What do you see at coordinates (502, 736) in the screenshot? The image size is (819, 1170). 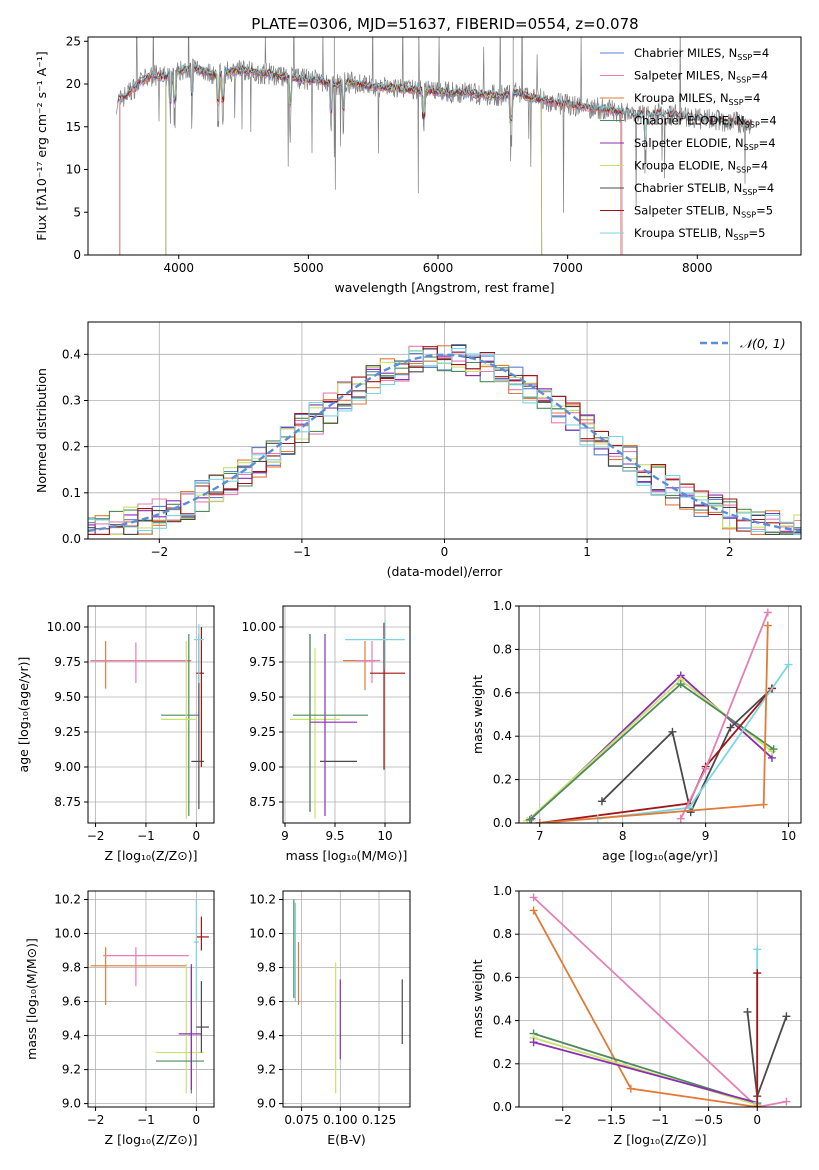 I see `mass_weight_vs_age-ytick-label: 0.4` at bounding box center [502, 736].